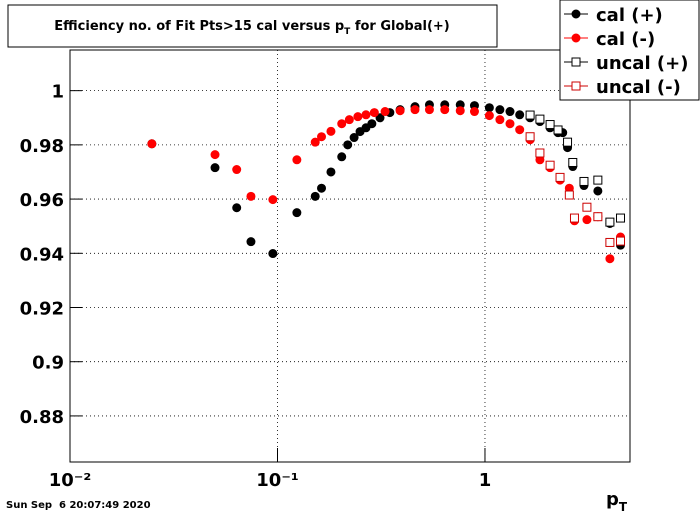  What do you see at coordinates (57, 92) in the screenshot?
I see `y-tick-label: 1` at bounding box center [57, 92].